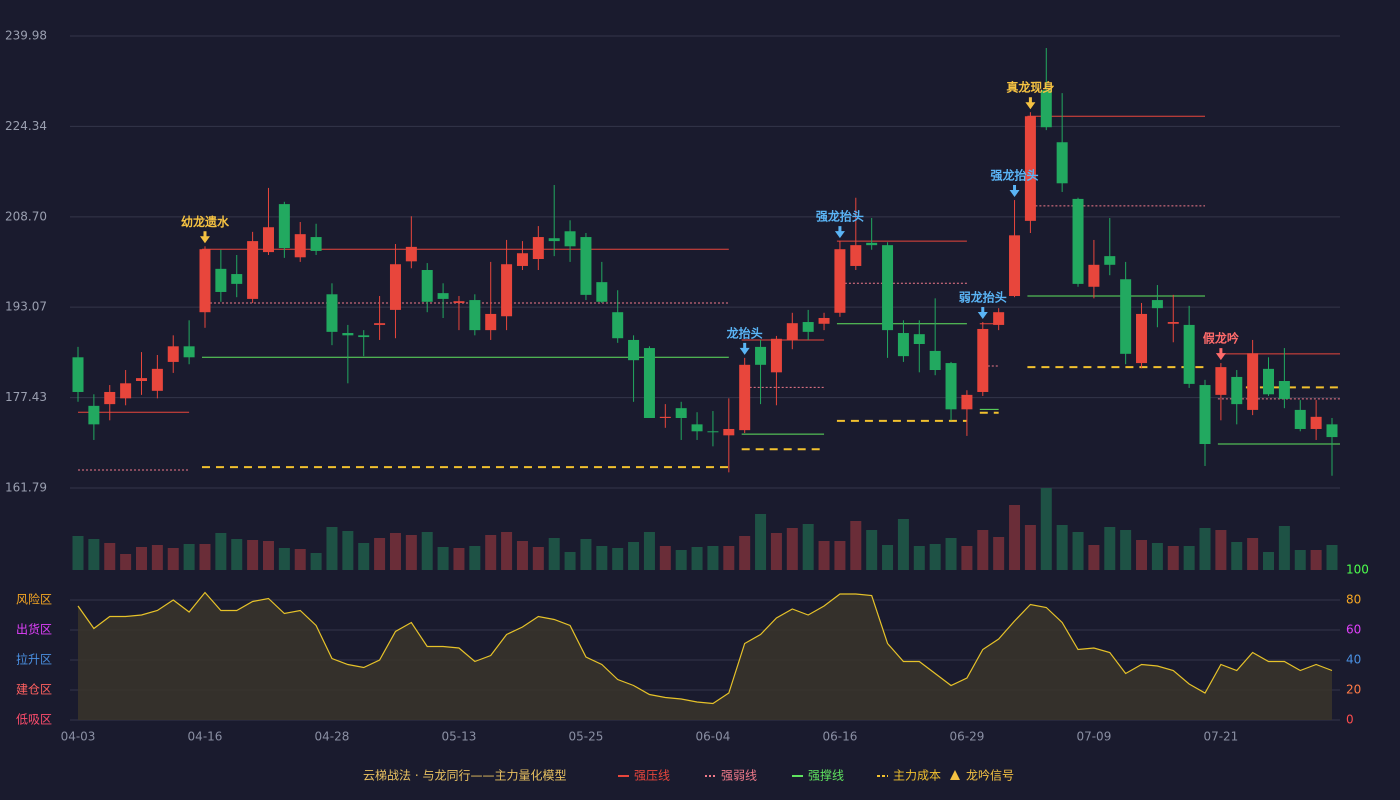 The height and width of the screenshot is (800, 1400). I want to click on signal-label: 幼龙遗水, so click(205, 221).